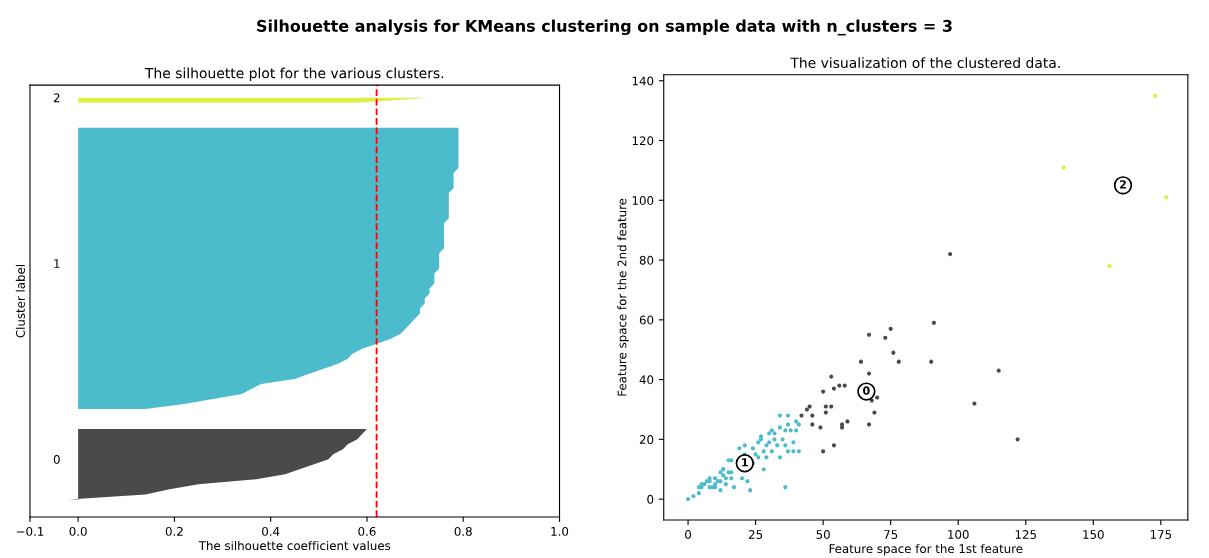 The image size is (1209, 558). I want to click on y-tick-label: 60, so click(646, 320).